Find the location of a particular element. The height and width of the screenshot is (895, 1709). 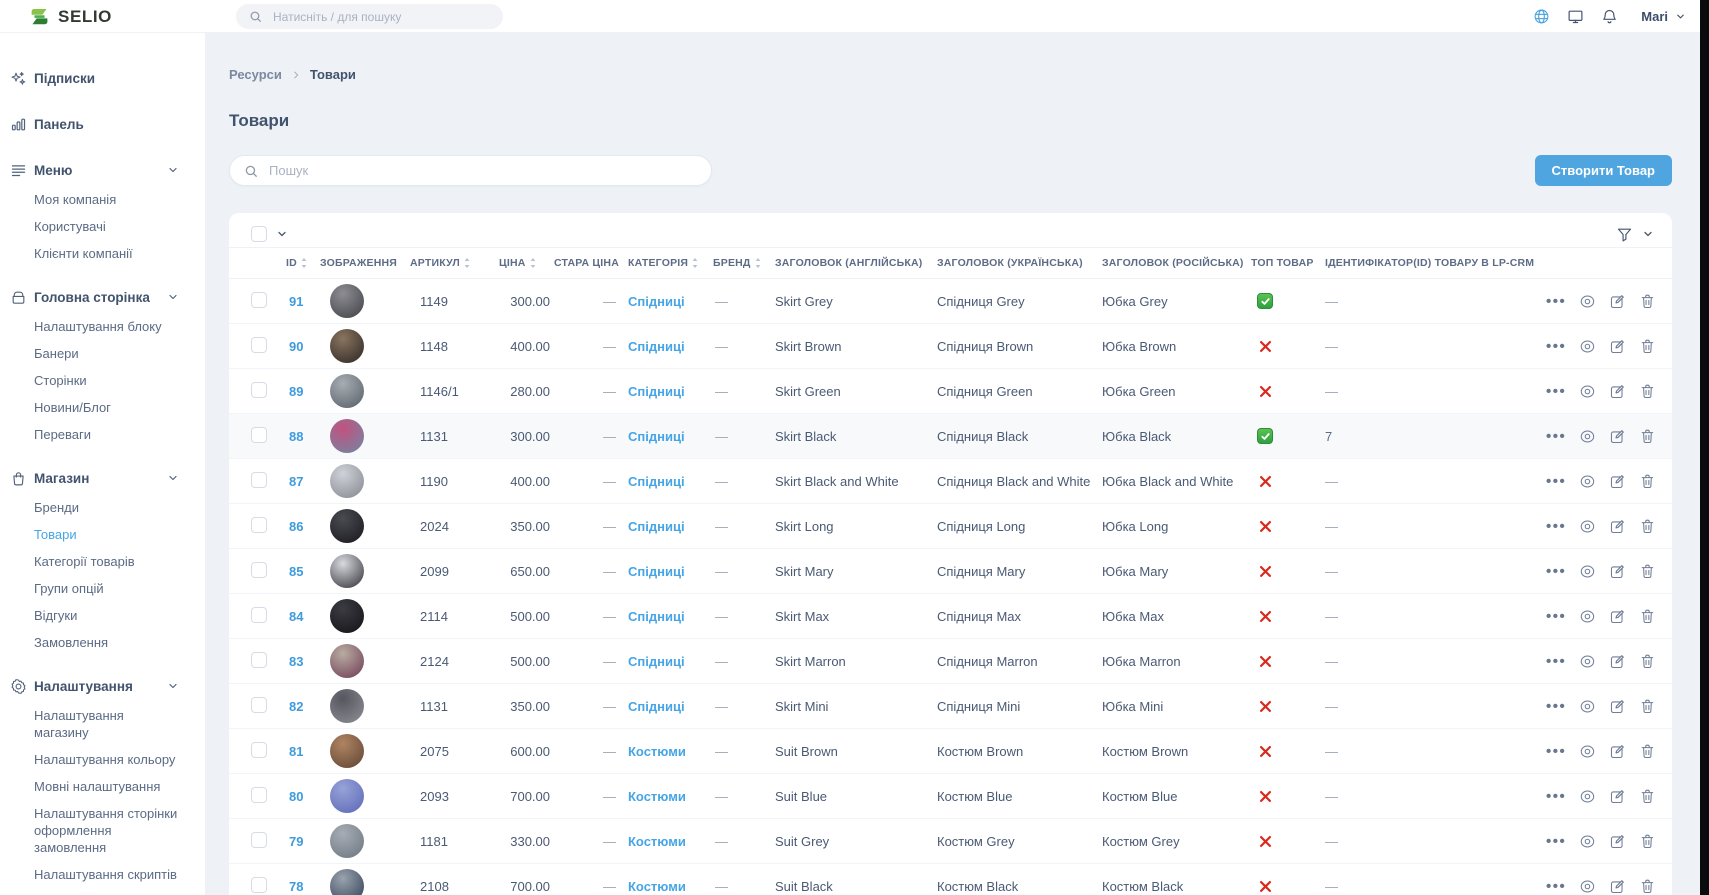

global-search is located at coordinates (369, 16).